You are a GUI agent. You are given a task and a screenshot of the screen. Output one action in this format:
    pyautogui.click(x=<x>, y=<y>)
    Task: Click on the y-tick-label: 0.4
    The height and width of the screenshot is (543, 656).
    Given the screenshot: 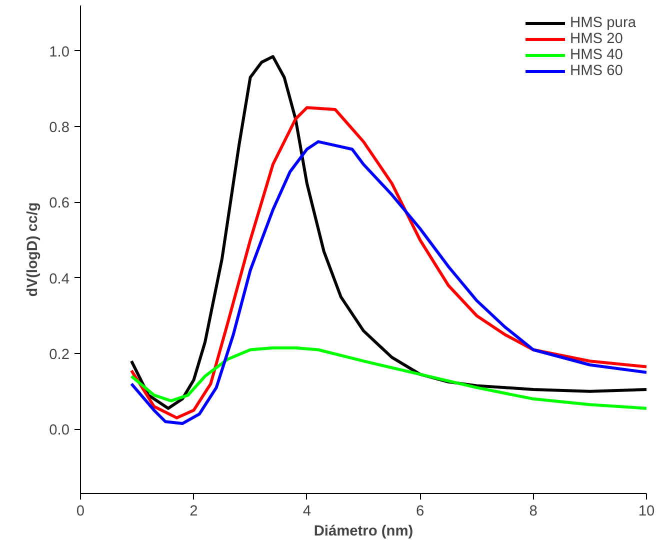 What is the action you would take?
    pyautogui.click(x=59, y=279)
    